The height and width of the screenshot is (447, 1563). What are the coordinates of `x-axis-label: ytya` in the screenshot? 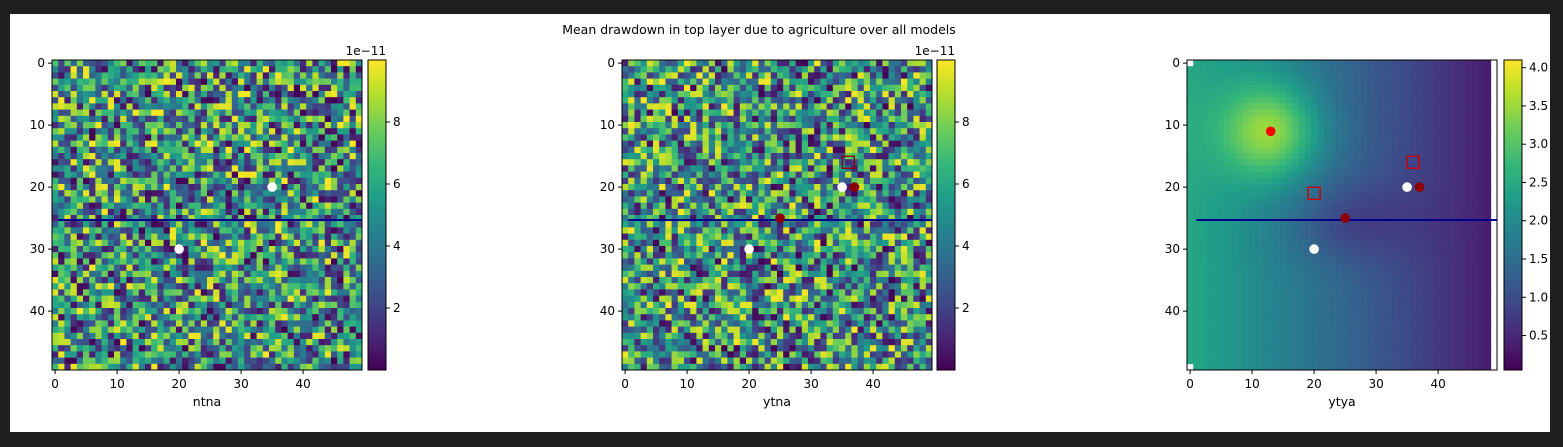 It's located at (1341, 401).